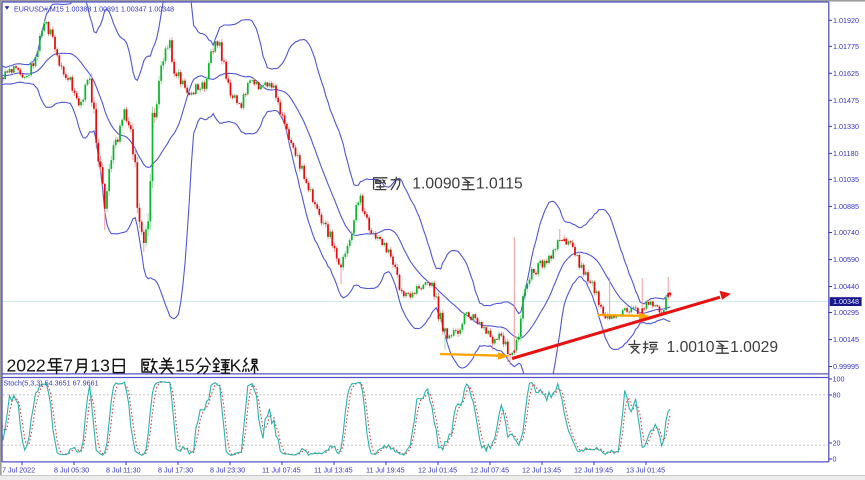 This screenshot has height=480, width=865. What do you see at coordinates (18, 469) in the screenshot?
I see `svg-text: 7 Jul 2022` at bounding box center [18, 469].